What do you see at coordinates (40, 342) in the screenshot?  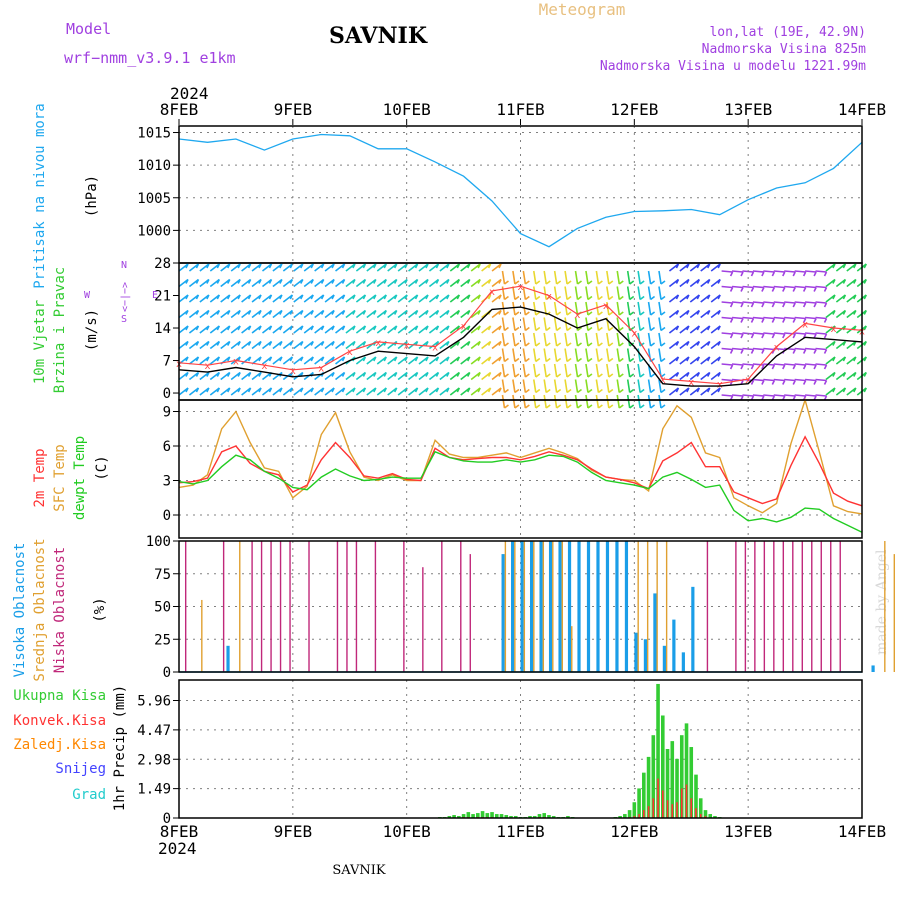 I see `wind-axis-title-1: 10m Vjetar` at bounding box center [40, 342].